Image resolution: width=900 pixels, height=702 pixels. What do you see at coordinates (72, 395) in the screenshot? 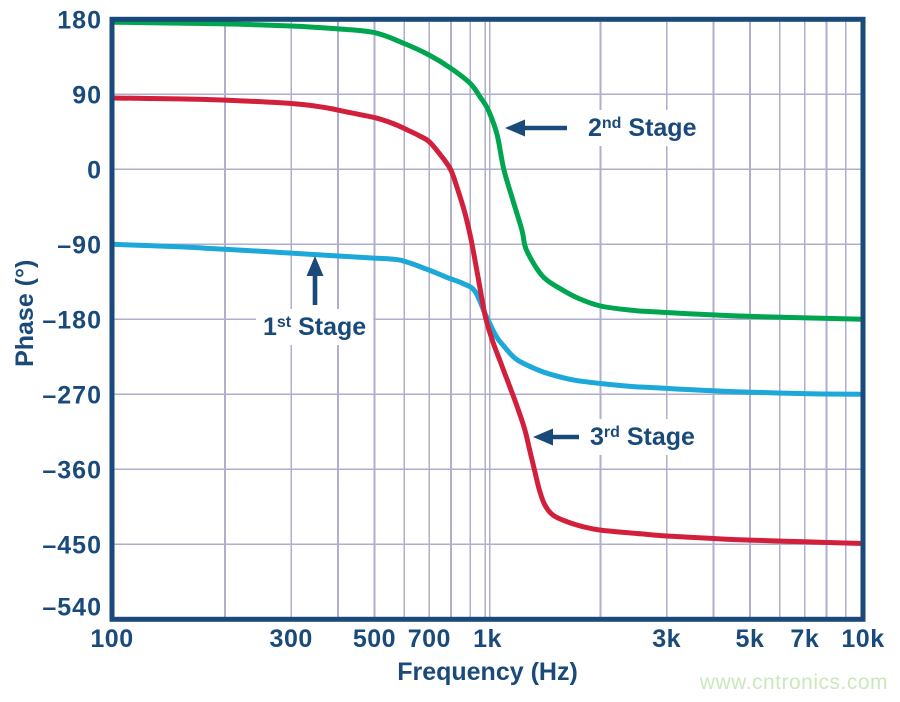
I see `y-tick-label: –270` at bounding box center [72, 395].